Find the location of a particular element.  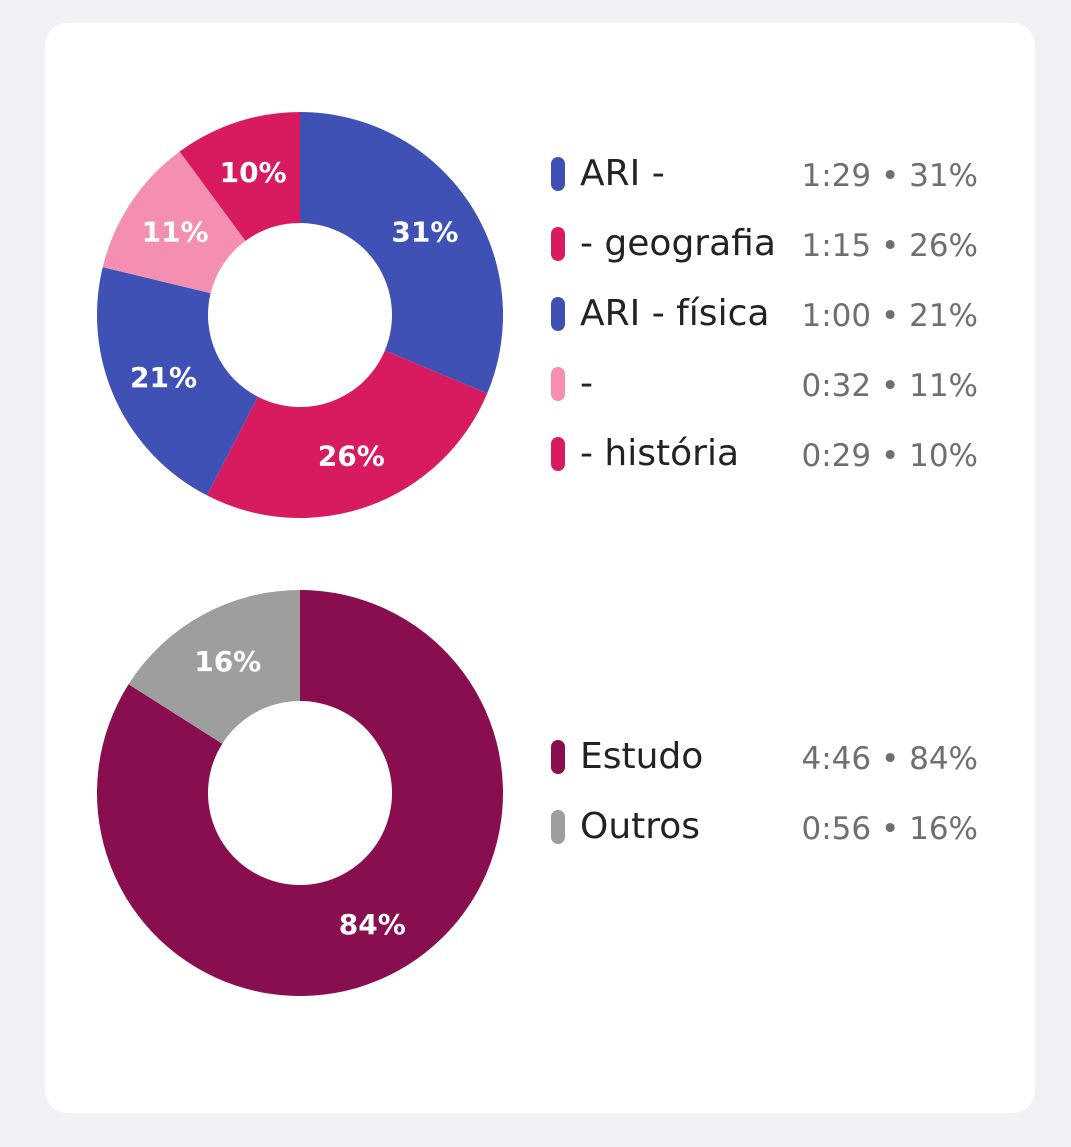

slice-percent-label: 10% is located at coordinates (253, 172).